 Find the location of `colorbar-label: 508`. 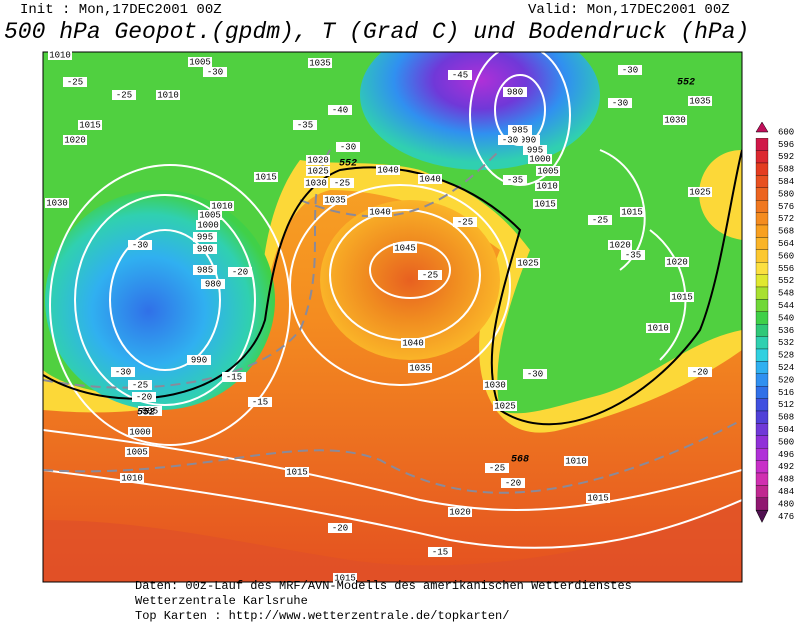

colorbar-label: 508 is located at coordinates (786, 418).